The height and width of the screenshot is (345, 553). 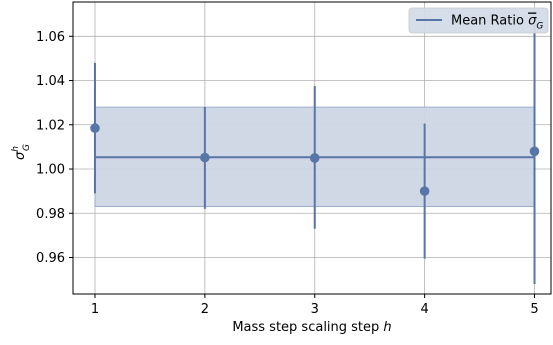 I want to click on y-axis-label: σhG, so click(x=21, y=152).